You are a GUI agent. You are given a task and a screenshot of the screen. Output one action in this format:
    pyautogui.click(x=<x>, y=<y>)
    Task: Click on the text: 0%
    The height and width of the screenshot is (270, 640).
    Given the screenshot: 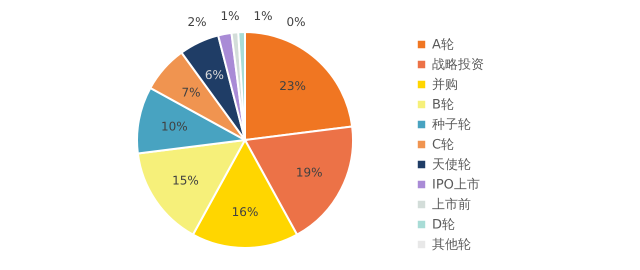 What is the action you would take?
    pyautogui.click(x=296, y=22)
    